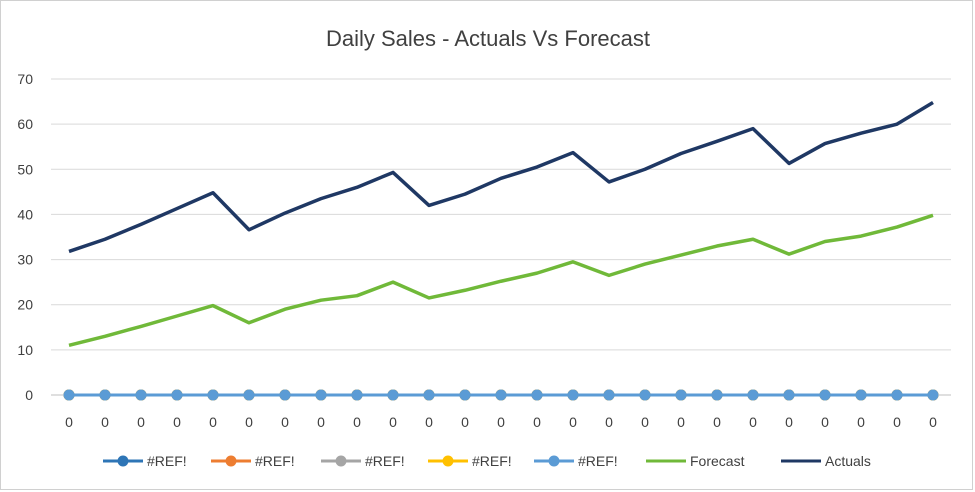 The image size is (975, 492). What do you see at coordinates (29, 395) in the screenshot?
I see `y-tick-label: 0` at bounding box center [29, 395].